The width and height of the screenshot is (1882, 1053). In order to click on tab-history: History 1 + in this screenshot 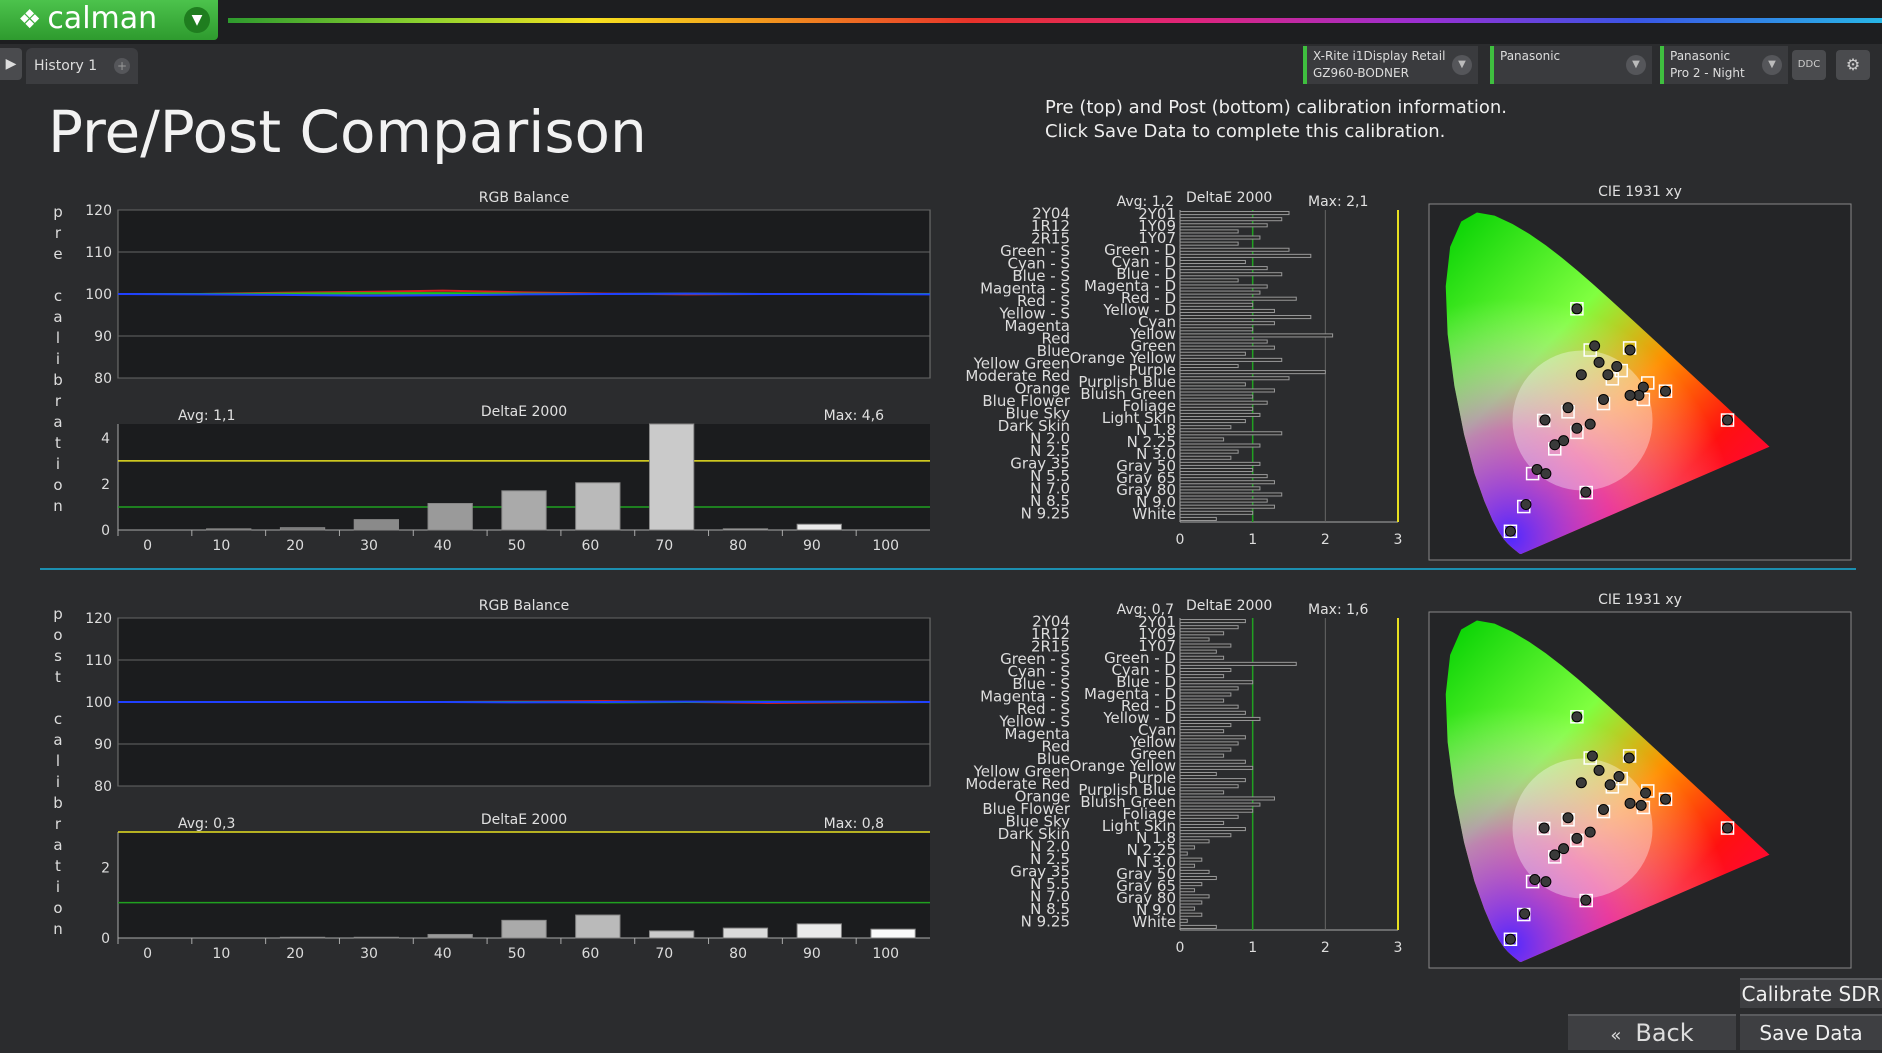, I will do `click(82, 66)`.